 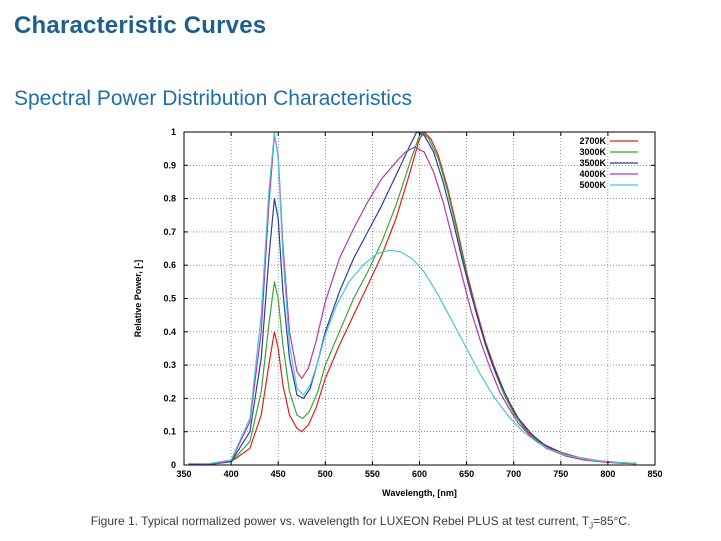 What do you see at coordinates (592, 163) in the screenshot?
I see `legend-label-3500K: 3500K` at bounding box center [592, 163].